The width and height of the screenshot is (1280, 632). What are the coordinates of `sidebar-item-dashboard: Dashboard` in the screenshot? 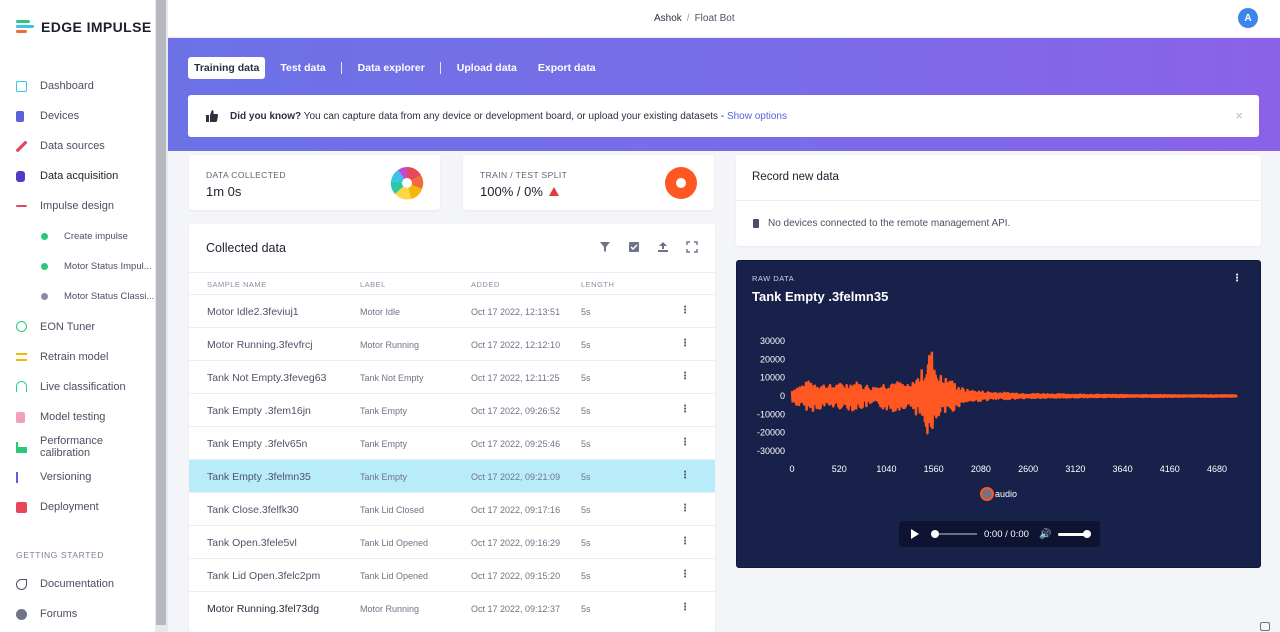 It's located at (78, 86).